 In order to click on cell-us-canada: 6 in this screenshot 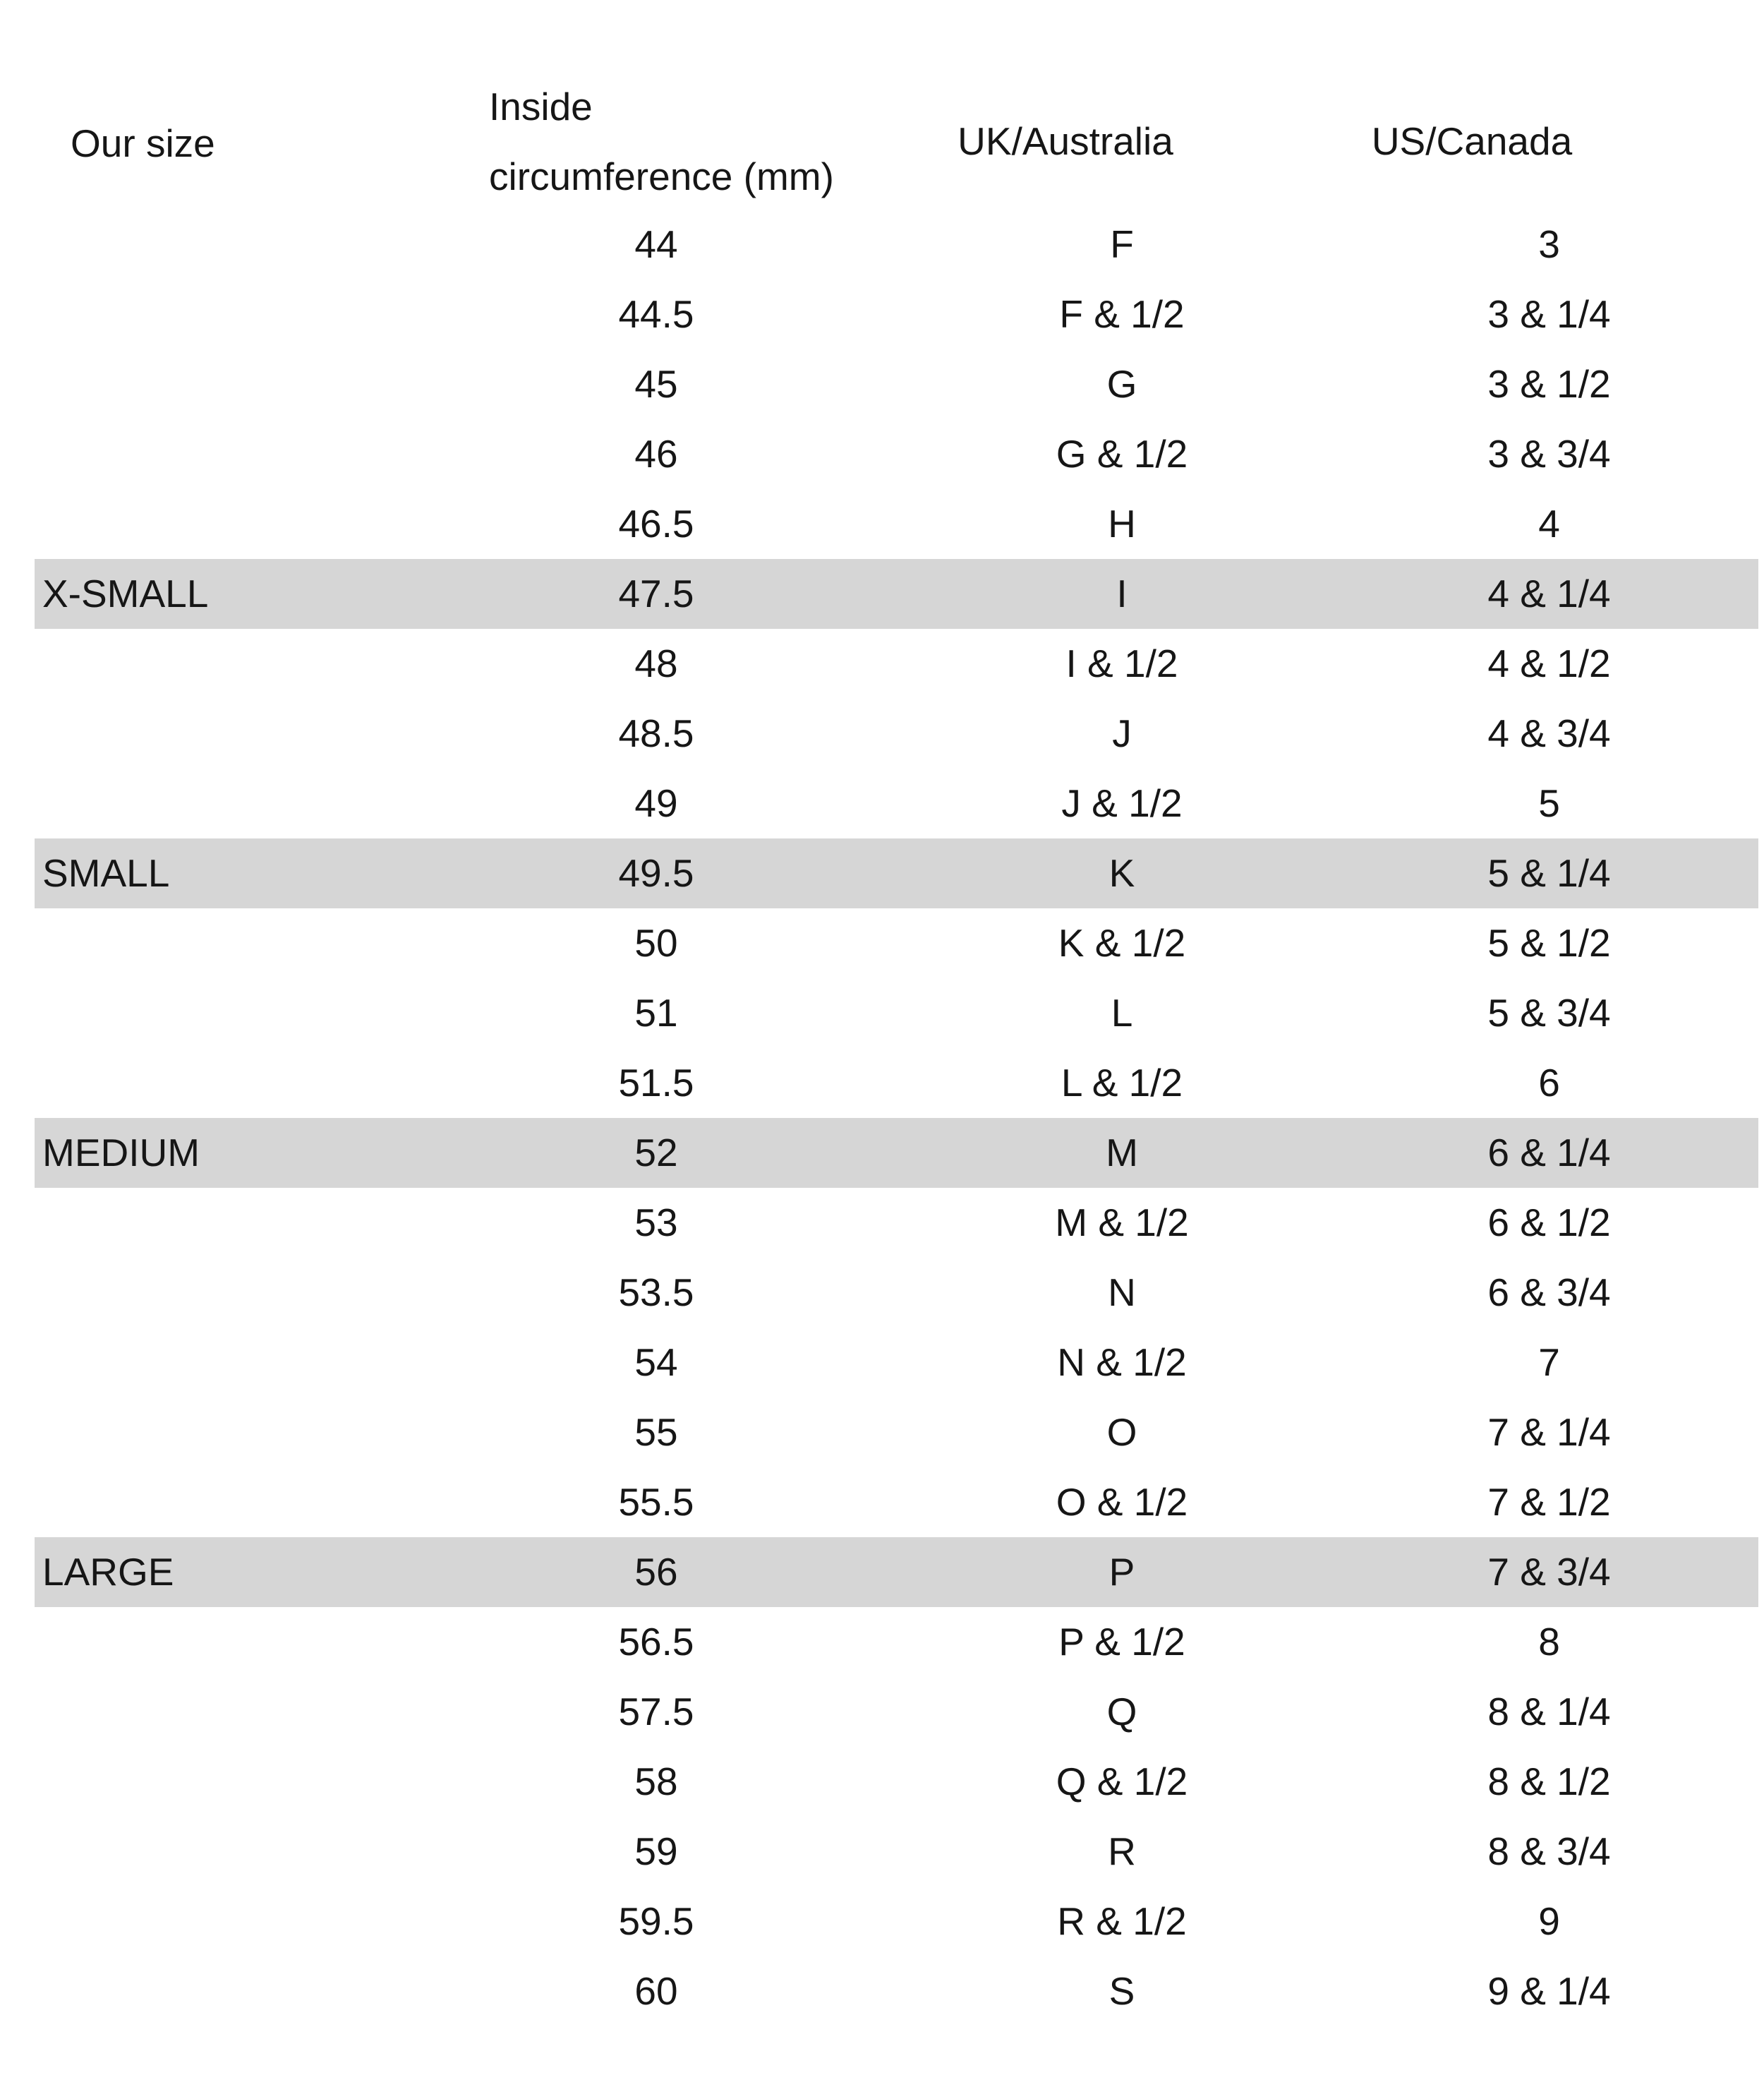, I will do `click(1549, 1083)`.